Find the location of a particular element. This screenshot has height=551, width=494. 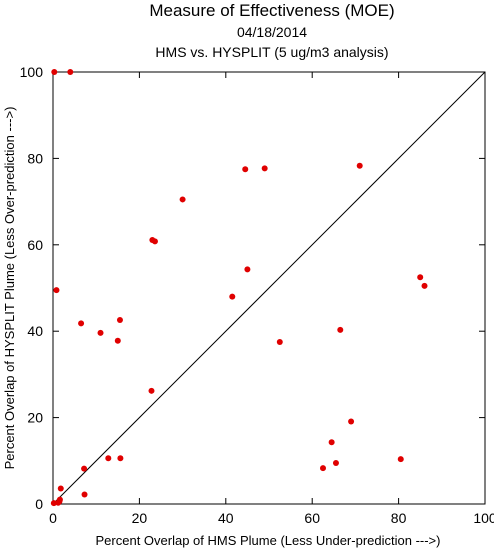

y-tick-label: 60 is located at coordinates (35, 245).